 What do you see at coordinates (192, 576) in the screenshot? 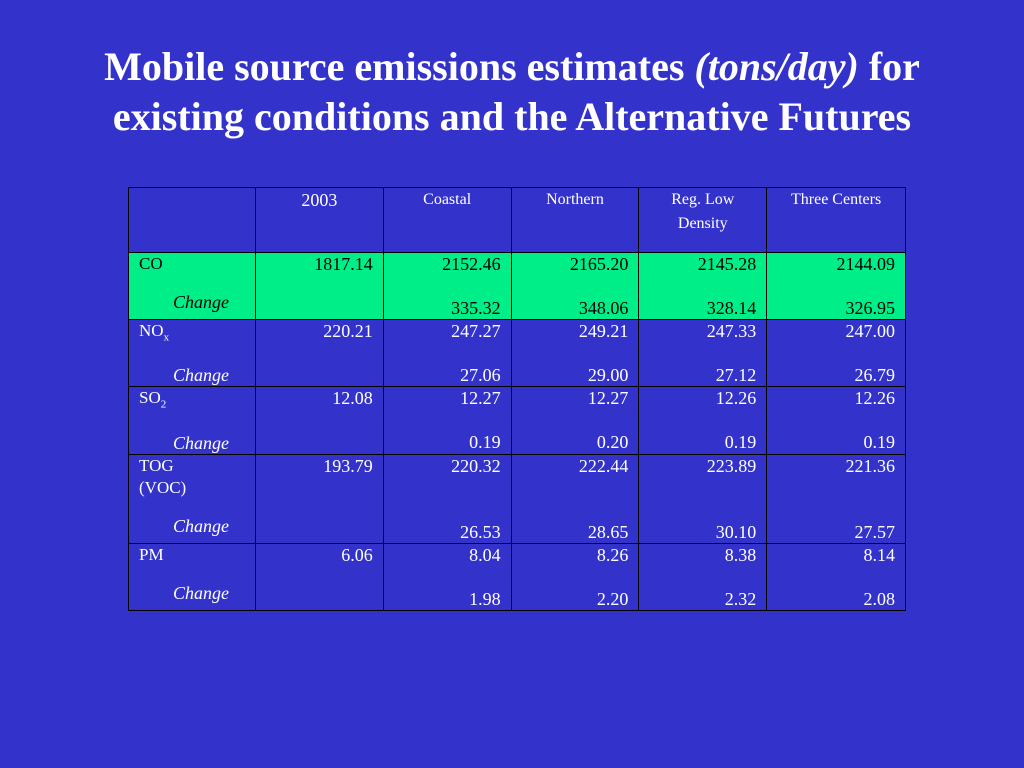
I see `row-label-cell: PM Change` at bounding box center [192, 576].